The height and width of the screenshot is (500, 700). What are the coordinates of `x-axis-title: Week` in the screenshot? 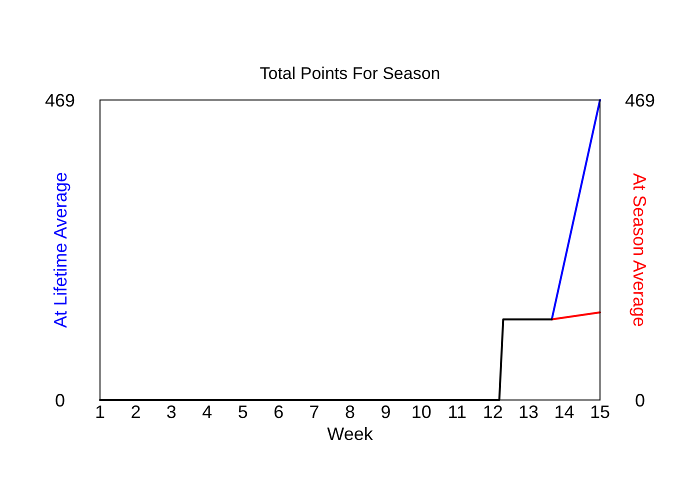 It's located at (350, 434).